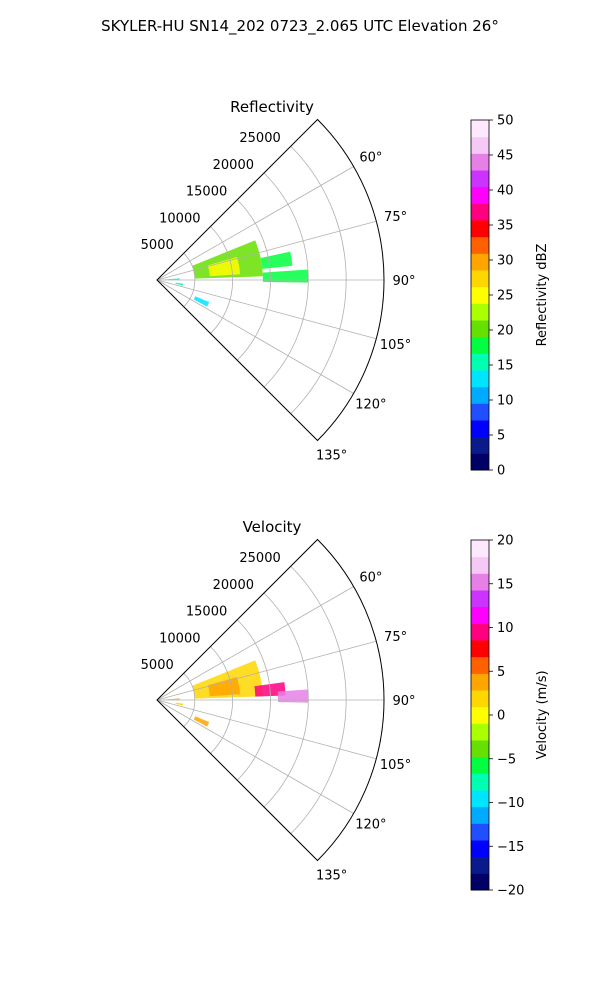  Describe the element at coordinates (331, 876) in the screenshot. I see `velocity-azimuth-tick-label: 135°` at that location.